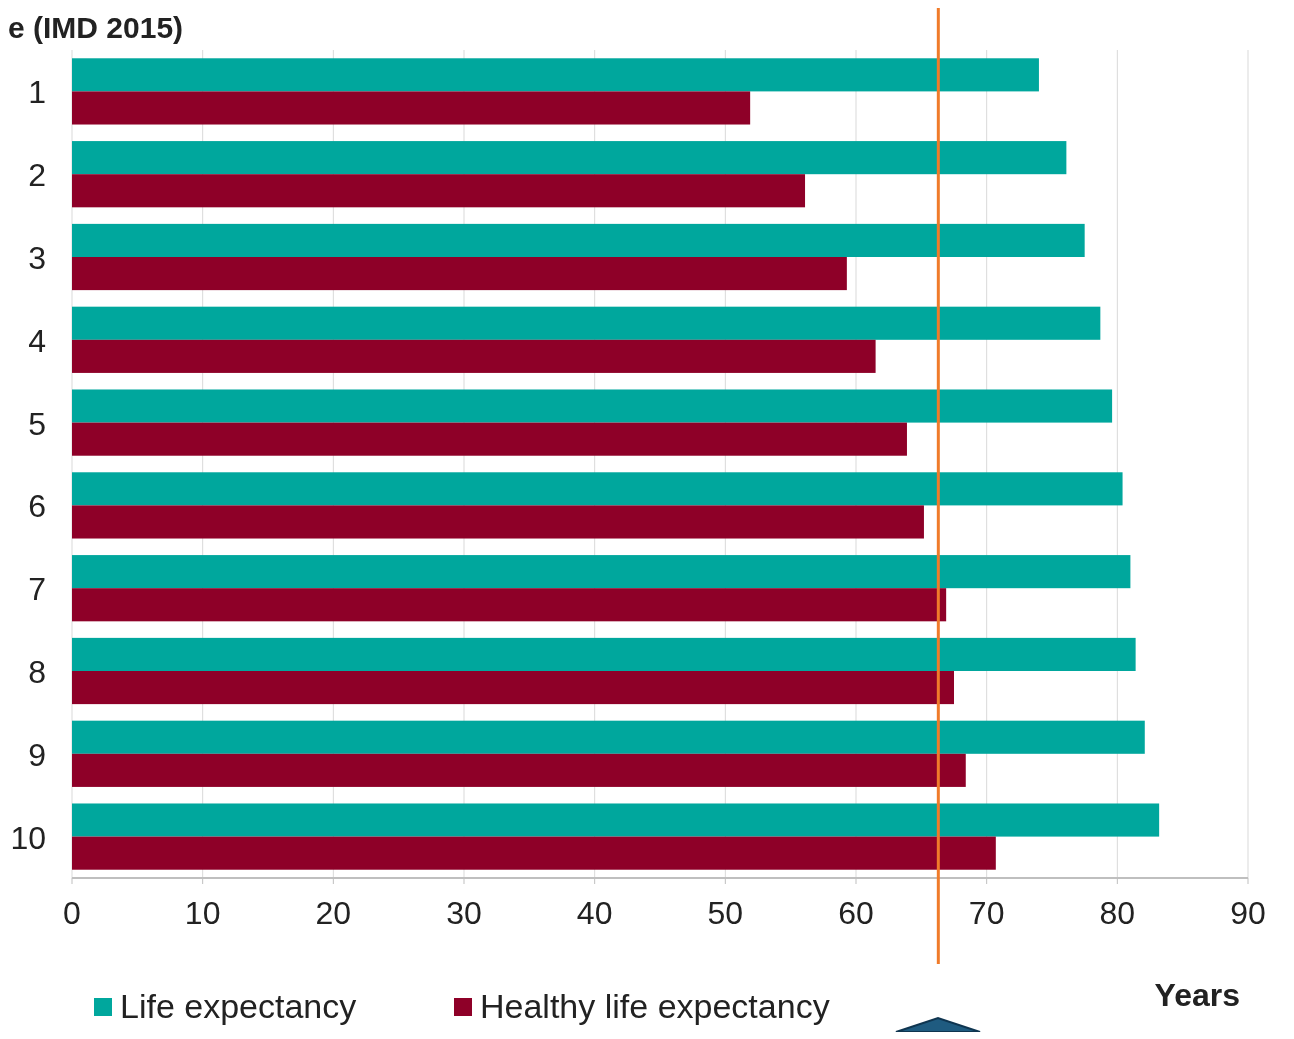 This screenshot has width=1294, height=1039. What do you see at coordinates (28, 837) in the screenshot?
I see `y-tick-label: 10` at bounding box center [28, 837].